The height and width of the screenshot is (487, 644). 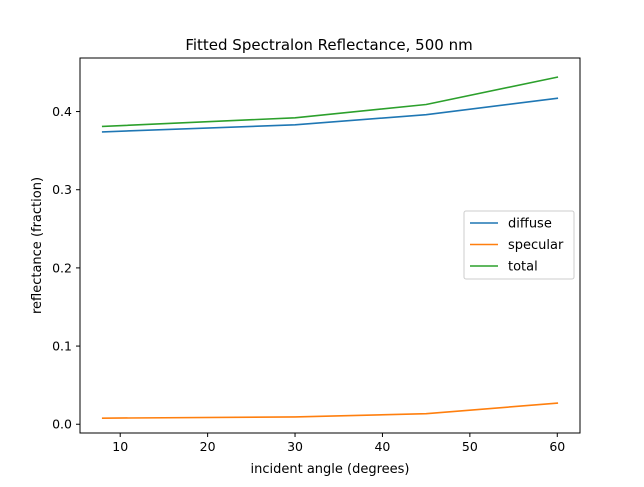 What do you see at coordinates (120, 446) in the screenshot?
I see `x-tick-label: 10` at bounding box center [120, 446].